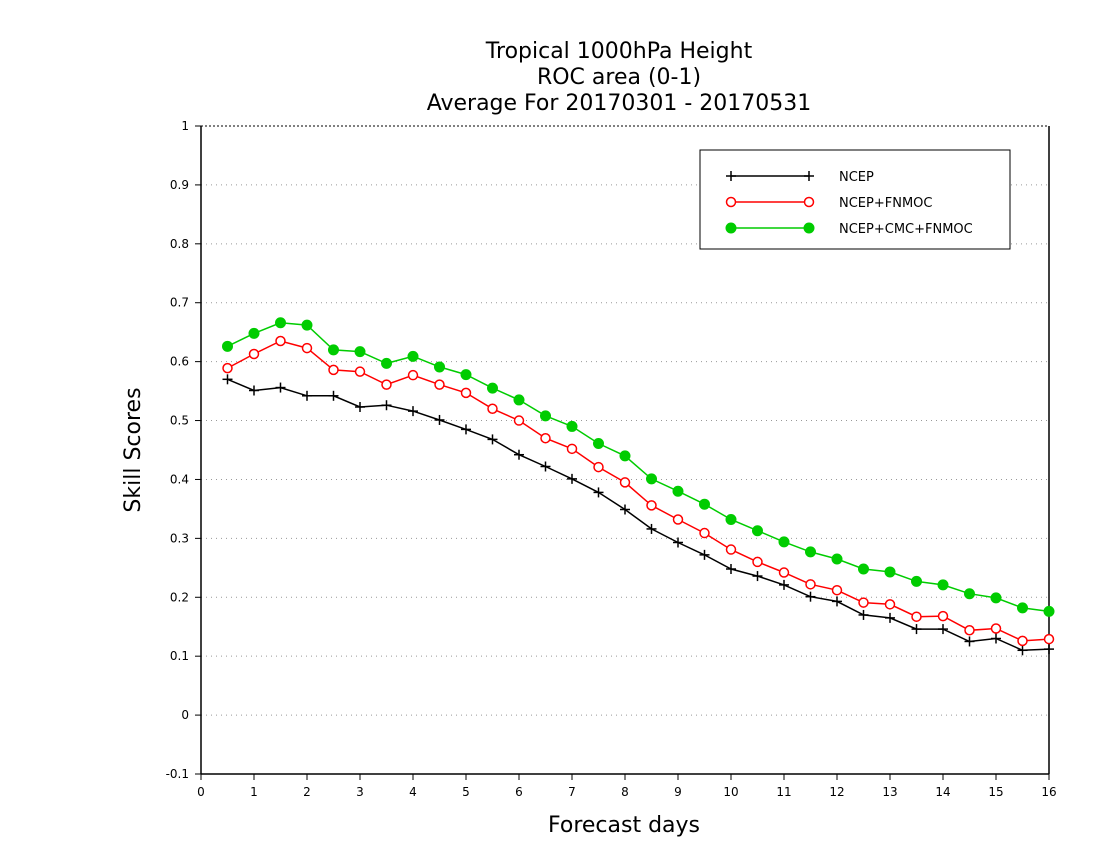  I want to click on x-tick-label-1: 1, so click(254, 792).